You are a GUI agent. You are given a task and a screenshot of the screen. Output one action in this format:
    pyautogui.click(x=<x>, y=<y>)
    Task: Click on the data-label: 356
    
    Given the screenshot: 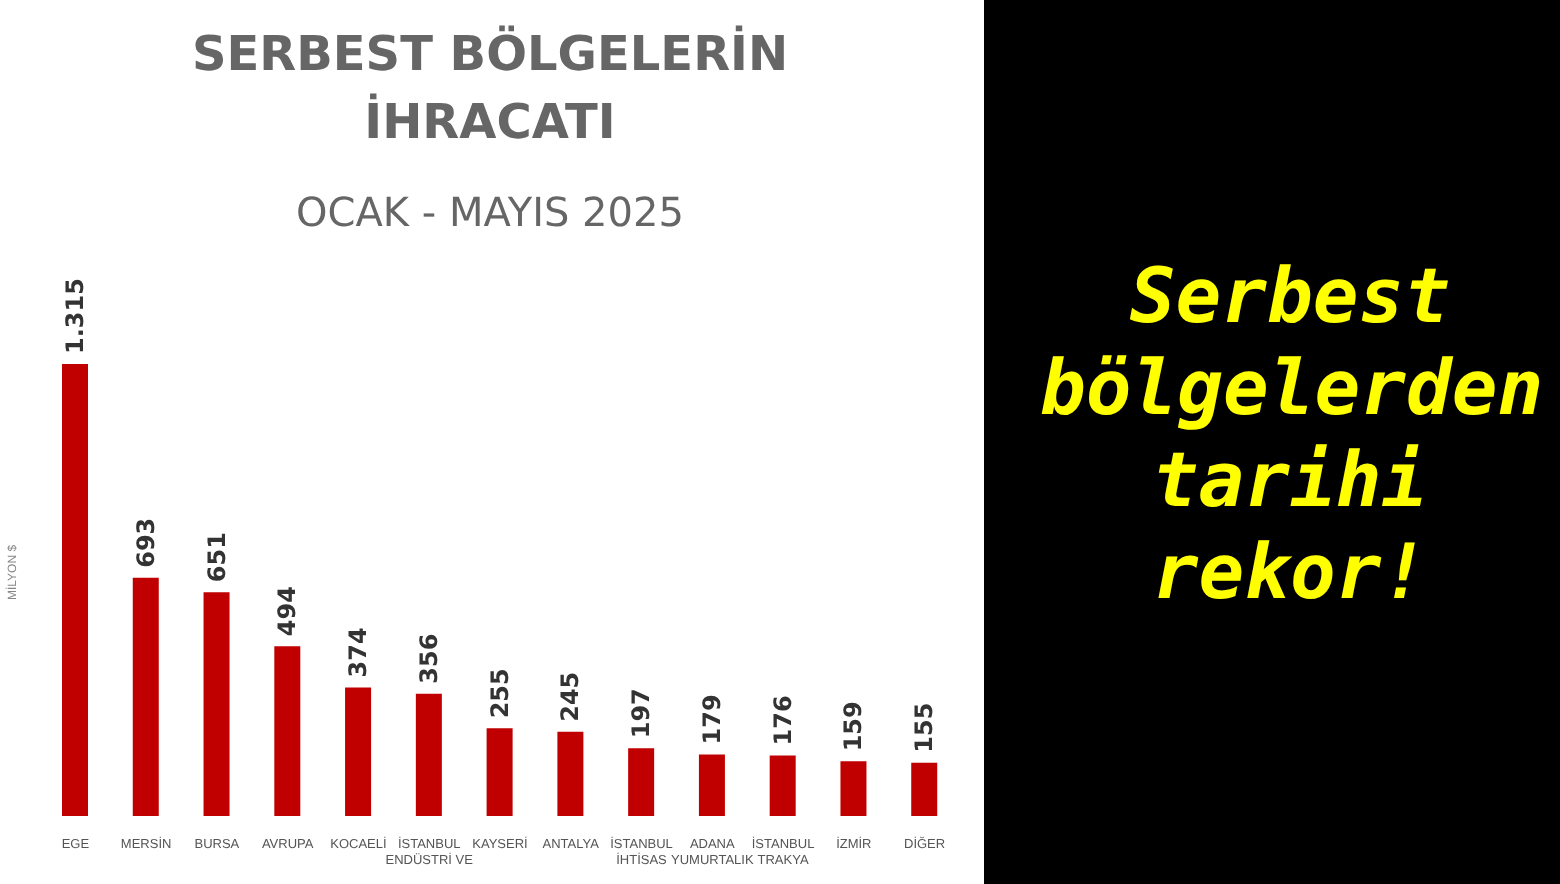 What is the action you would take?
    pyautogui.click(x=428, y=658)
    